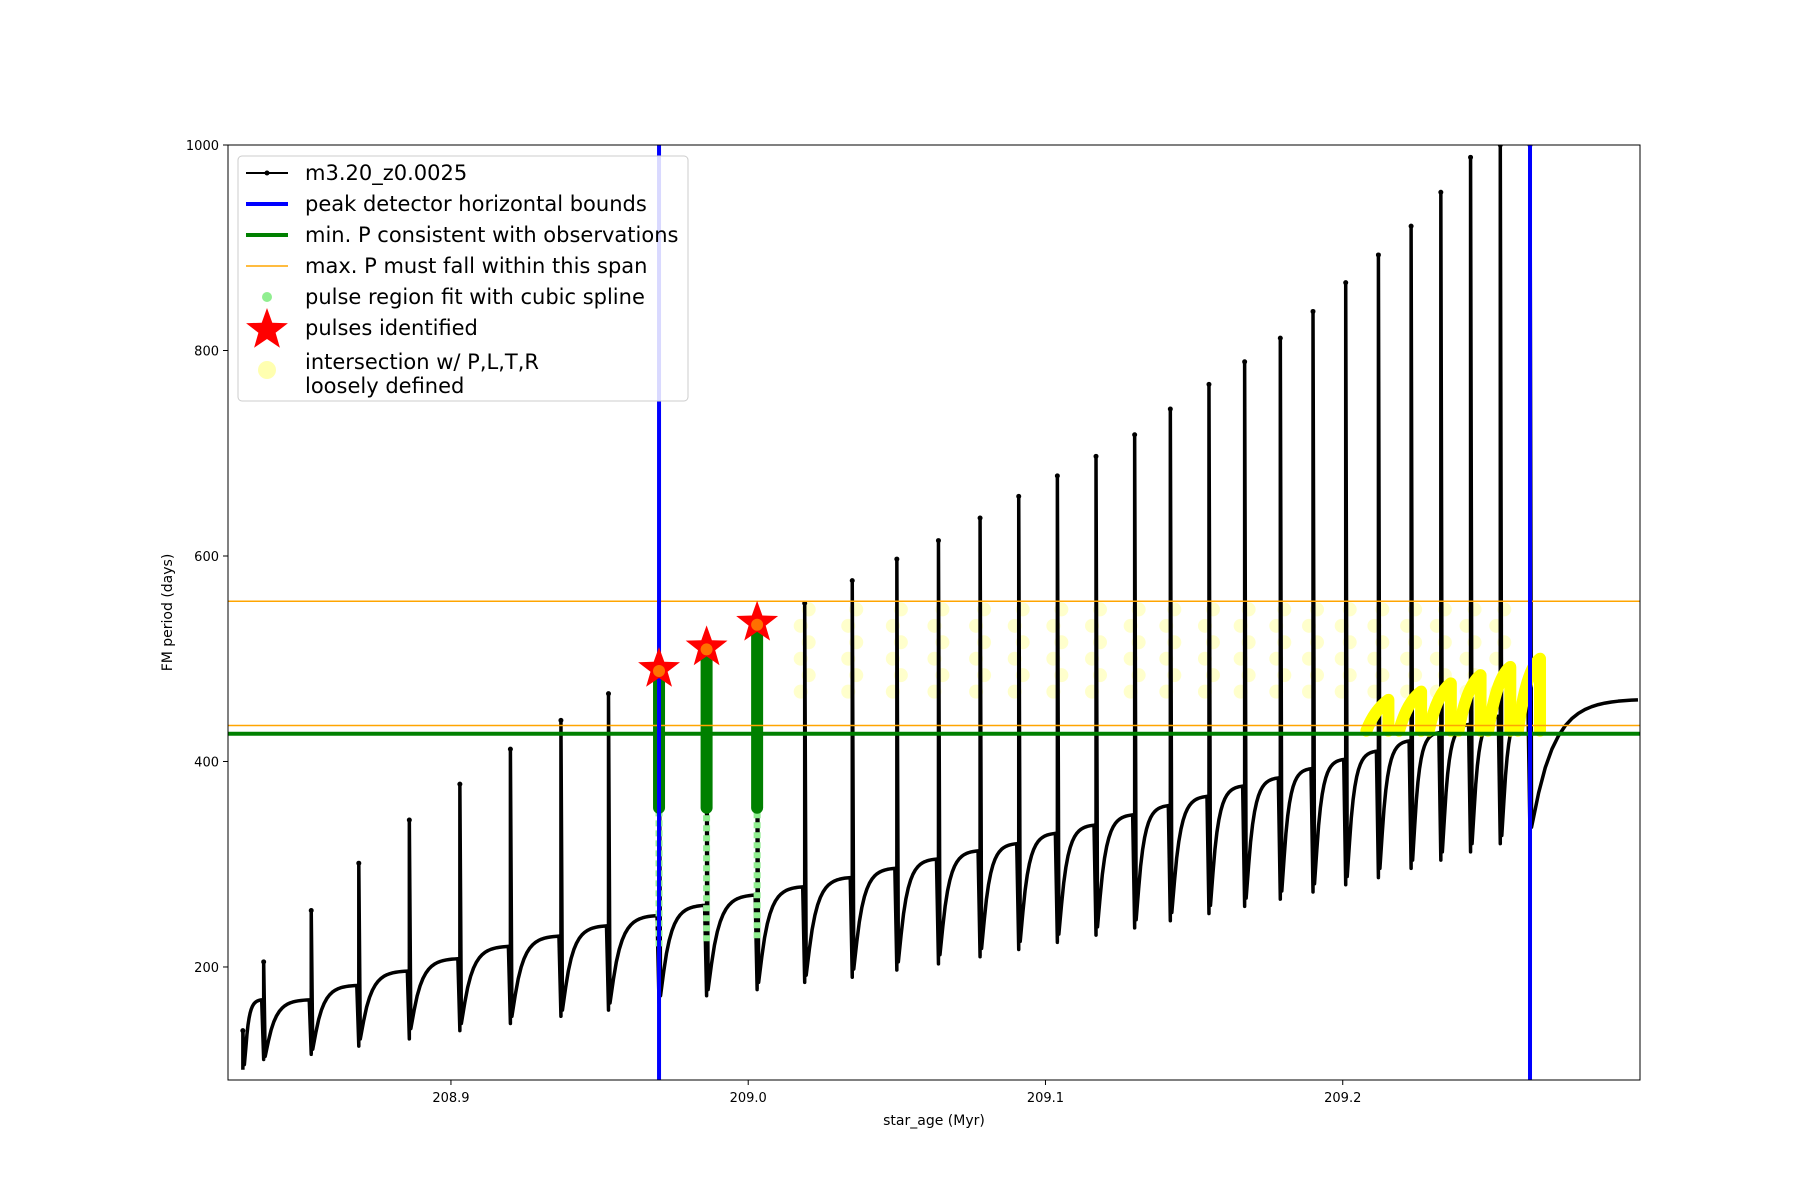 This screenshot has width=1800, height=1200. Describe the element at coordinates (386, 173) in the screenshot. I see `legend-label: m3.20_z0.0025` at that location.